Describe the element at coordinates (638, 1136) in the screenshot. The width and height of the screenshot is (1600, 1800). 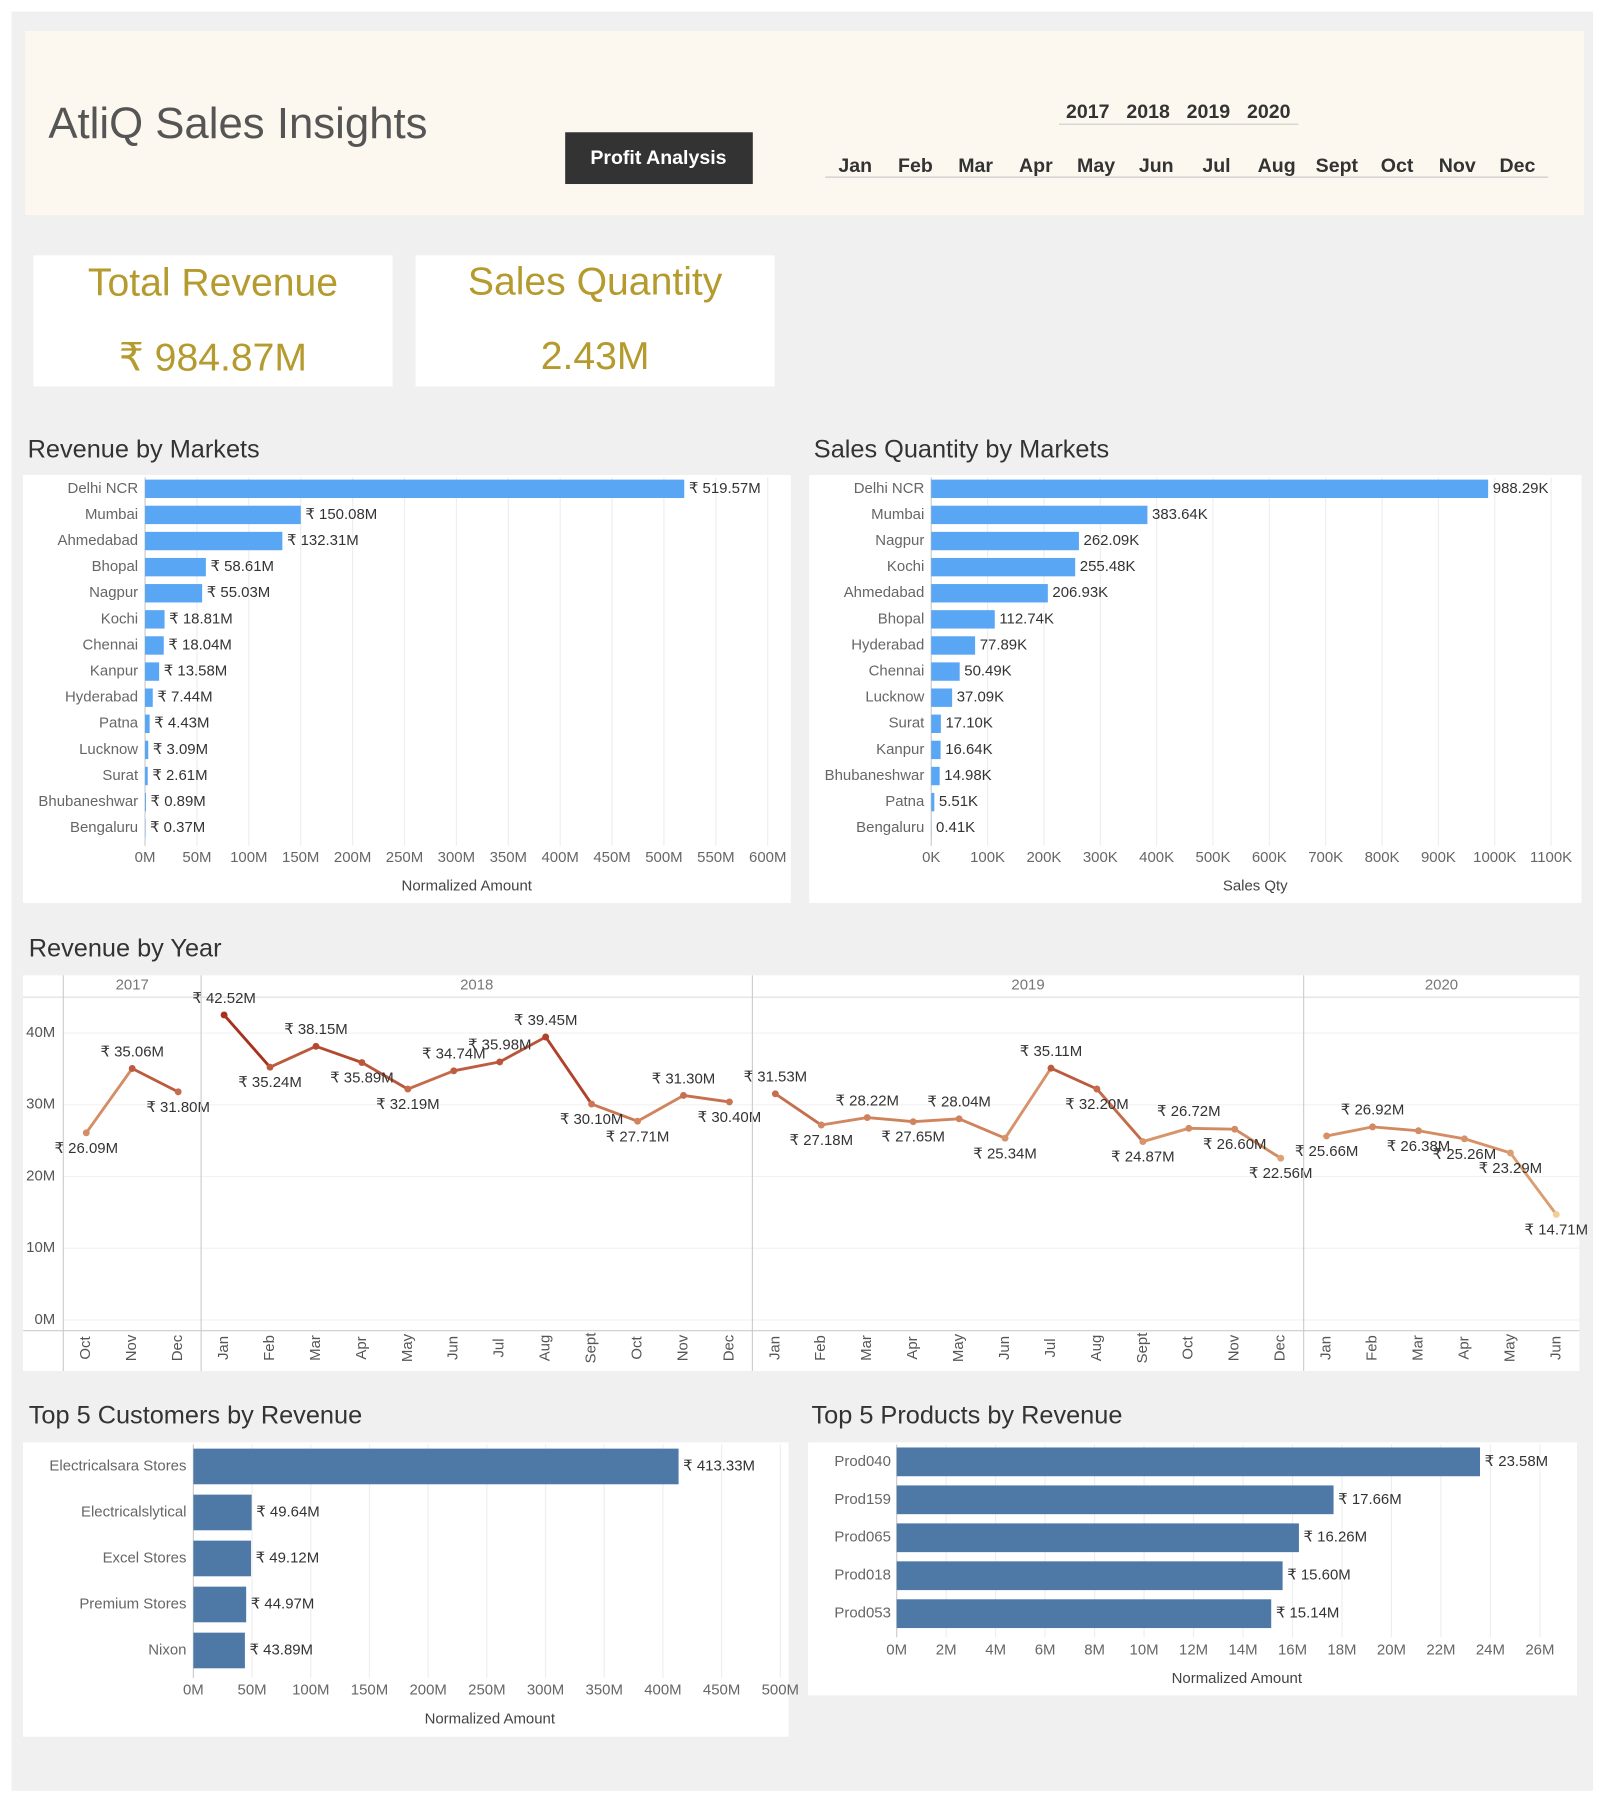
I see `value-label: ₹ 27.71M` at that location.